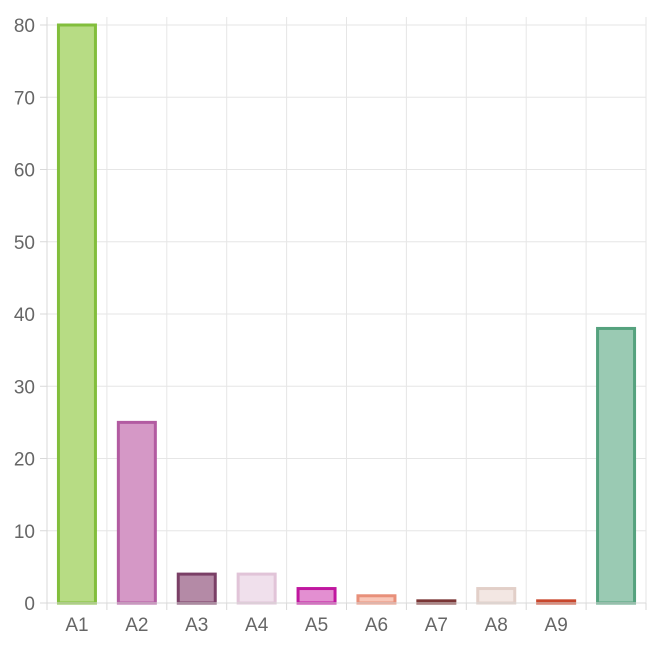 The height and width of the screenshot is (648, 648). Describe the element at coordinates (24, 26) in the screenshot. I see `y-tick-label: 80` at that location.